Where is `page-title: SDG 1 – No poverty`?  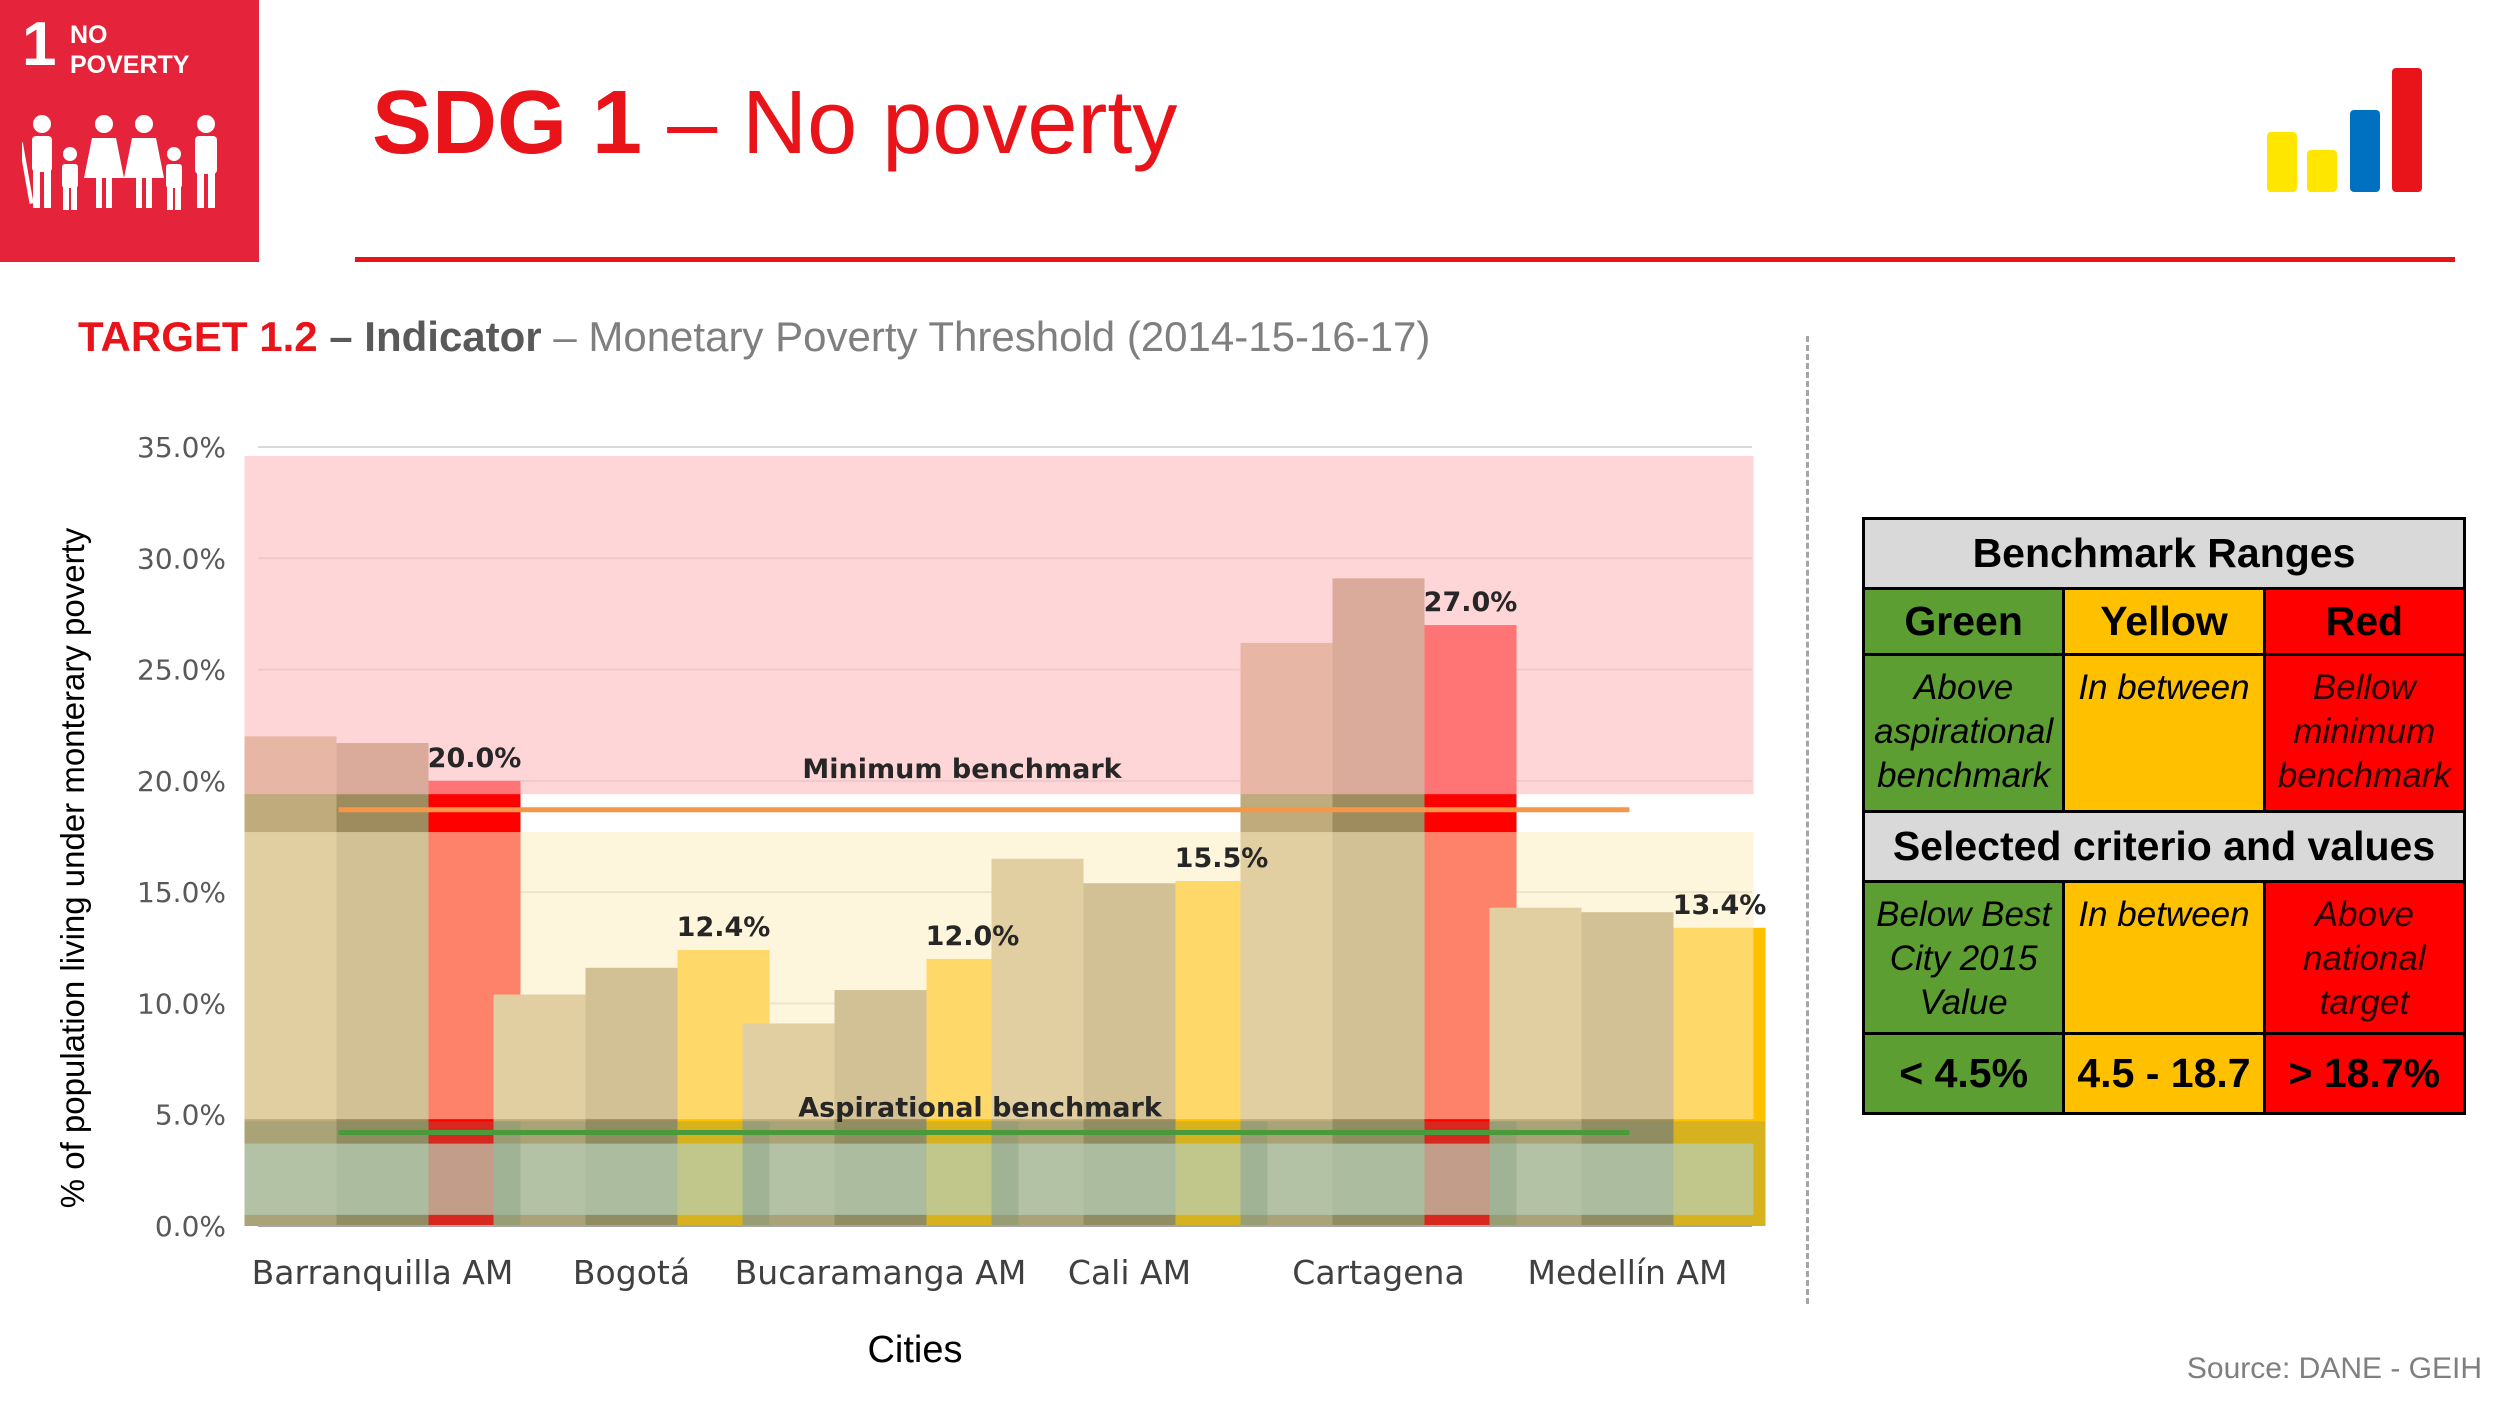 page-title: SDG 1 – No poverty is located at coordinates (774, 123).